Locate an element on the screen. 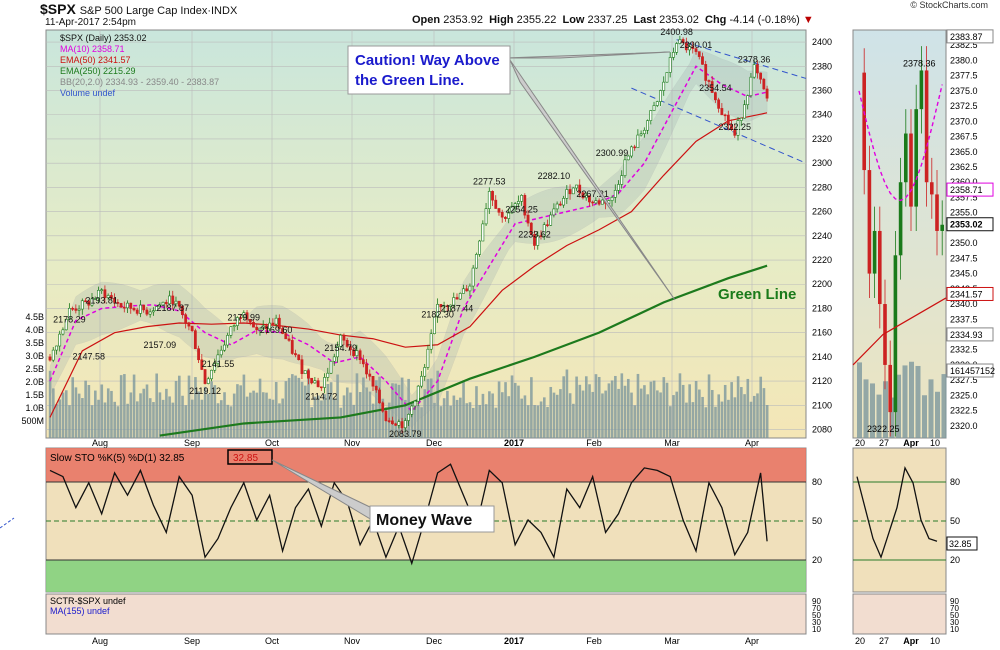 The image size is (1000, 650). price-label: 2267.21 is located at coordinates (592, 194).